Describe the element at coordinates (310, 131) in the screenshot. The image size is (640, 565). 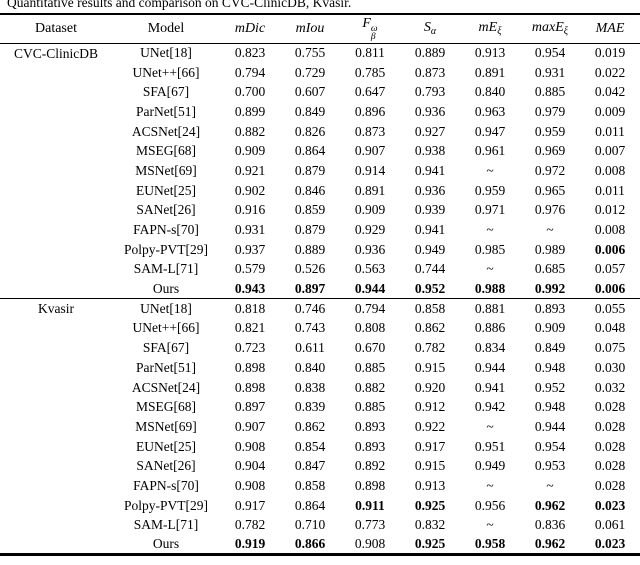
I see `metric-value: 0.826` at that location.